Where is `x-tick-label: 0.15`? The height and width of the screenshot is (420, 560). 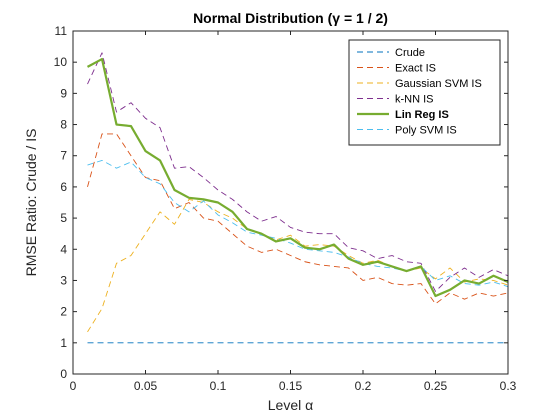 x-tick-label: 0.15 is located at coordinates (291, 386).